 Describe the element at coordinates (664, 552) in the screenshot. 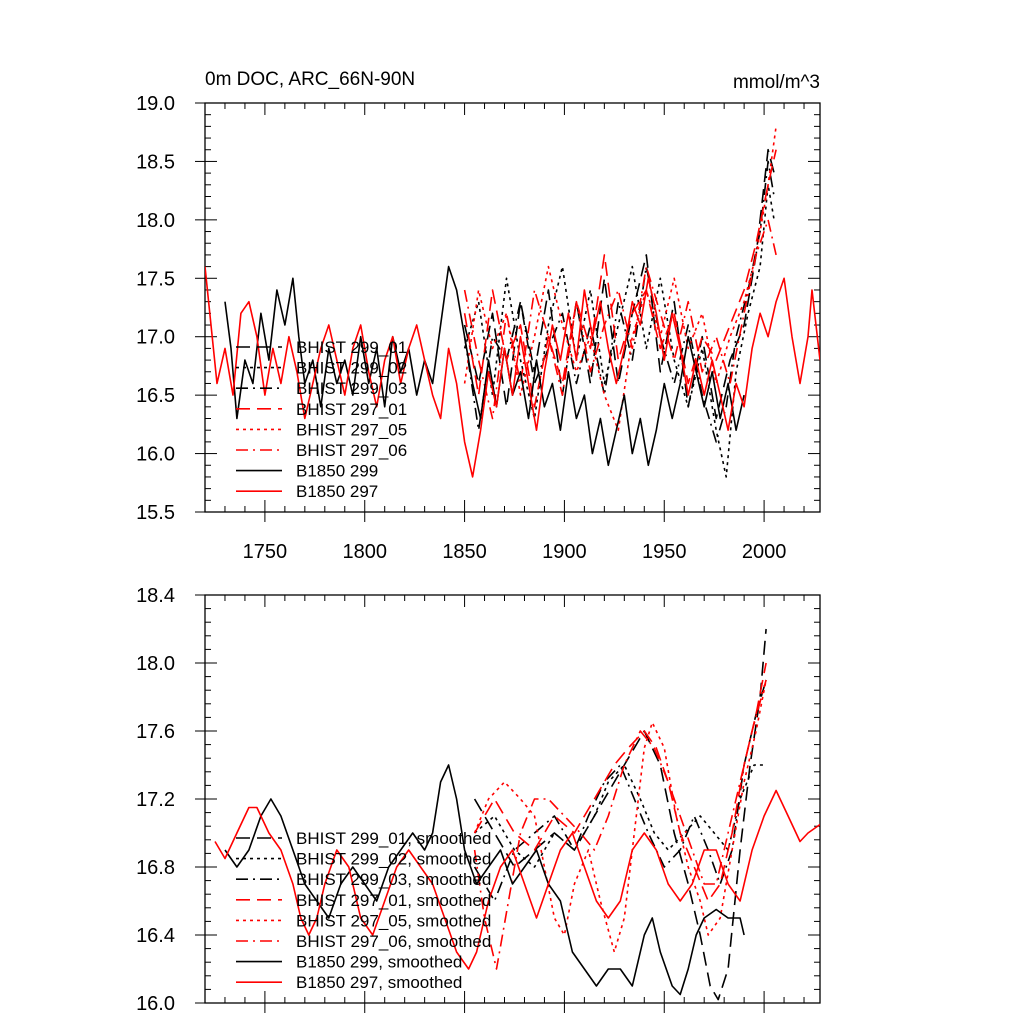

I see `x-tick-label-1950: 1950` at that location.